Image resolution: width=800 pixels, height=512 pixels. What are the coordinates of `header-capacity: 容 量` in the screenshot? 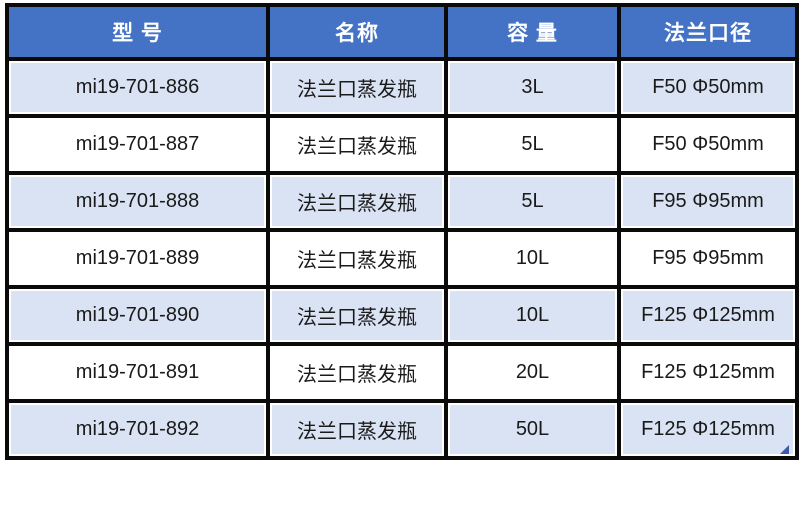 It's located at (532, 32).